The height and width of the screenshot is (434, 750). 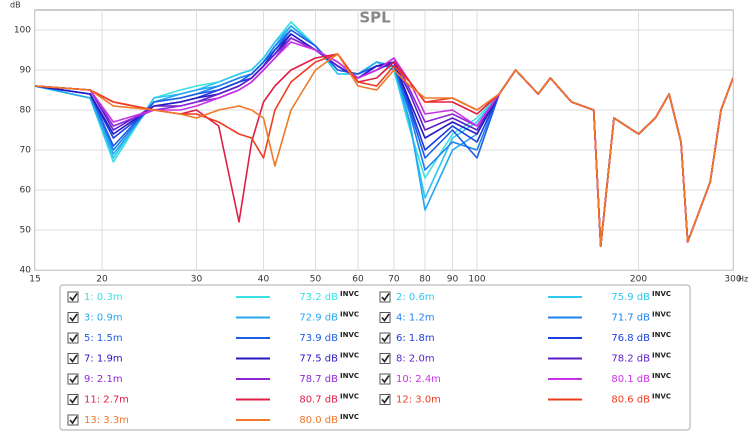 I want to click on legend-level: 77.5 dB, so click(x=318, y=359).